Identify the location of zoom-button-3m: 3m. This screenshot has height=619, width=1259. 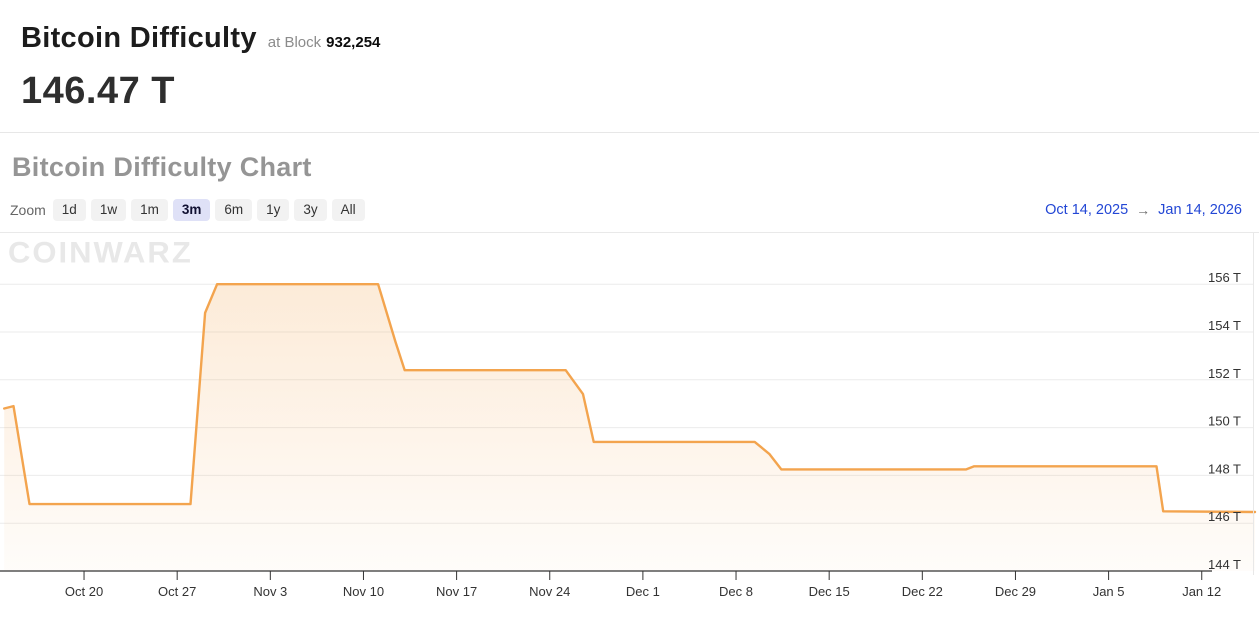
(191, 210).